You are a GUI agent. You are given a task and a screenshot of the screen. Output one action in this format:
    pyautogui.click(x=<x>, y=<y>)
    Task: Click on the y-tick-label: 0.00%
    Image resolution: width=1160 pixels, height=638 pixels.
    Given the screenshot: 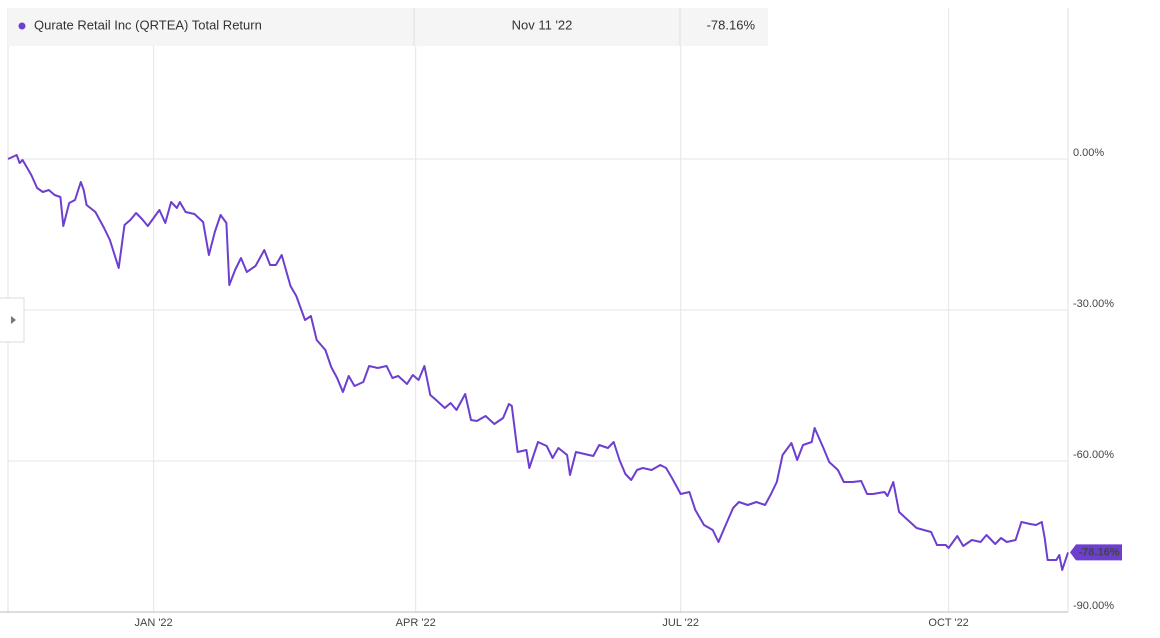 What is the action you would take?
    pyautogui.click(x=1088, y=153)
    